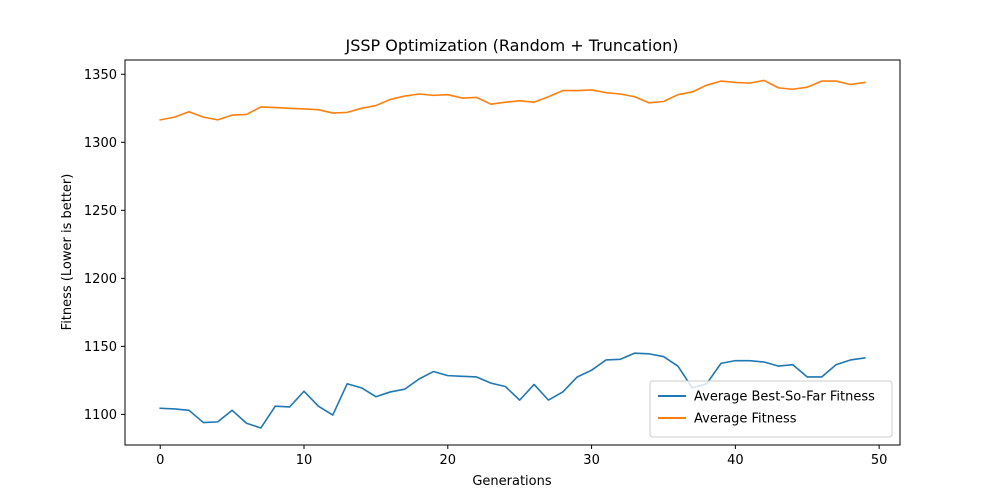  I want to click on y-axis-label: Fitness (Lower is better), so click(67, 252).